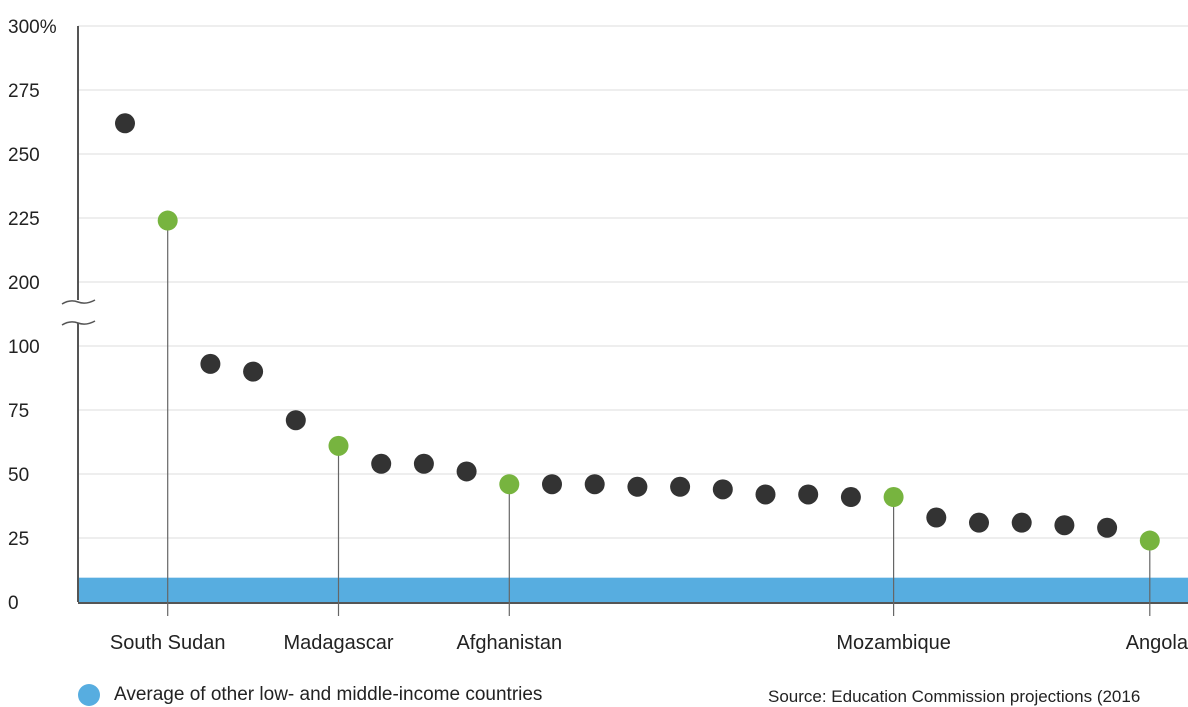  I want to click on y-tick-label: 50, so click(18, 475).